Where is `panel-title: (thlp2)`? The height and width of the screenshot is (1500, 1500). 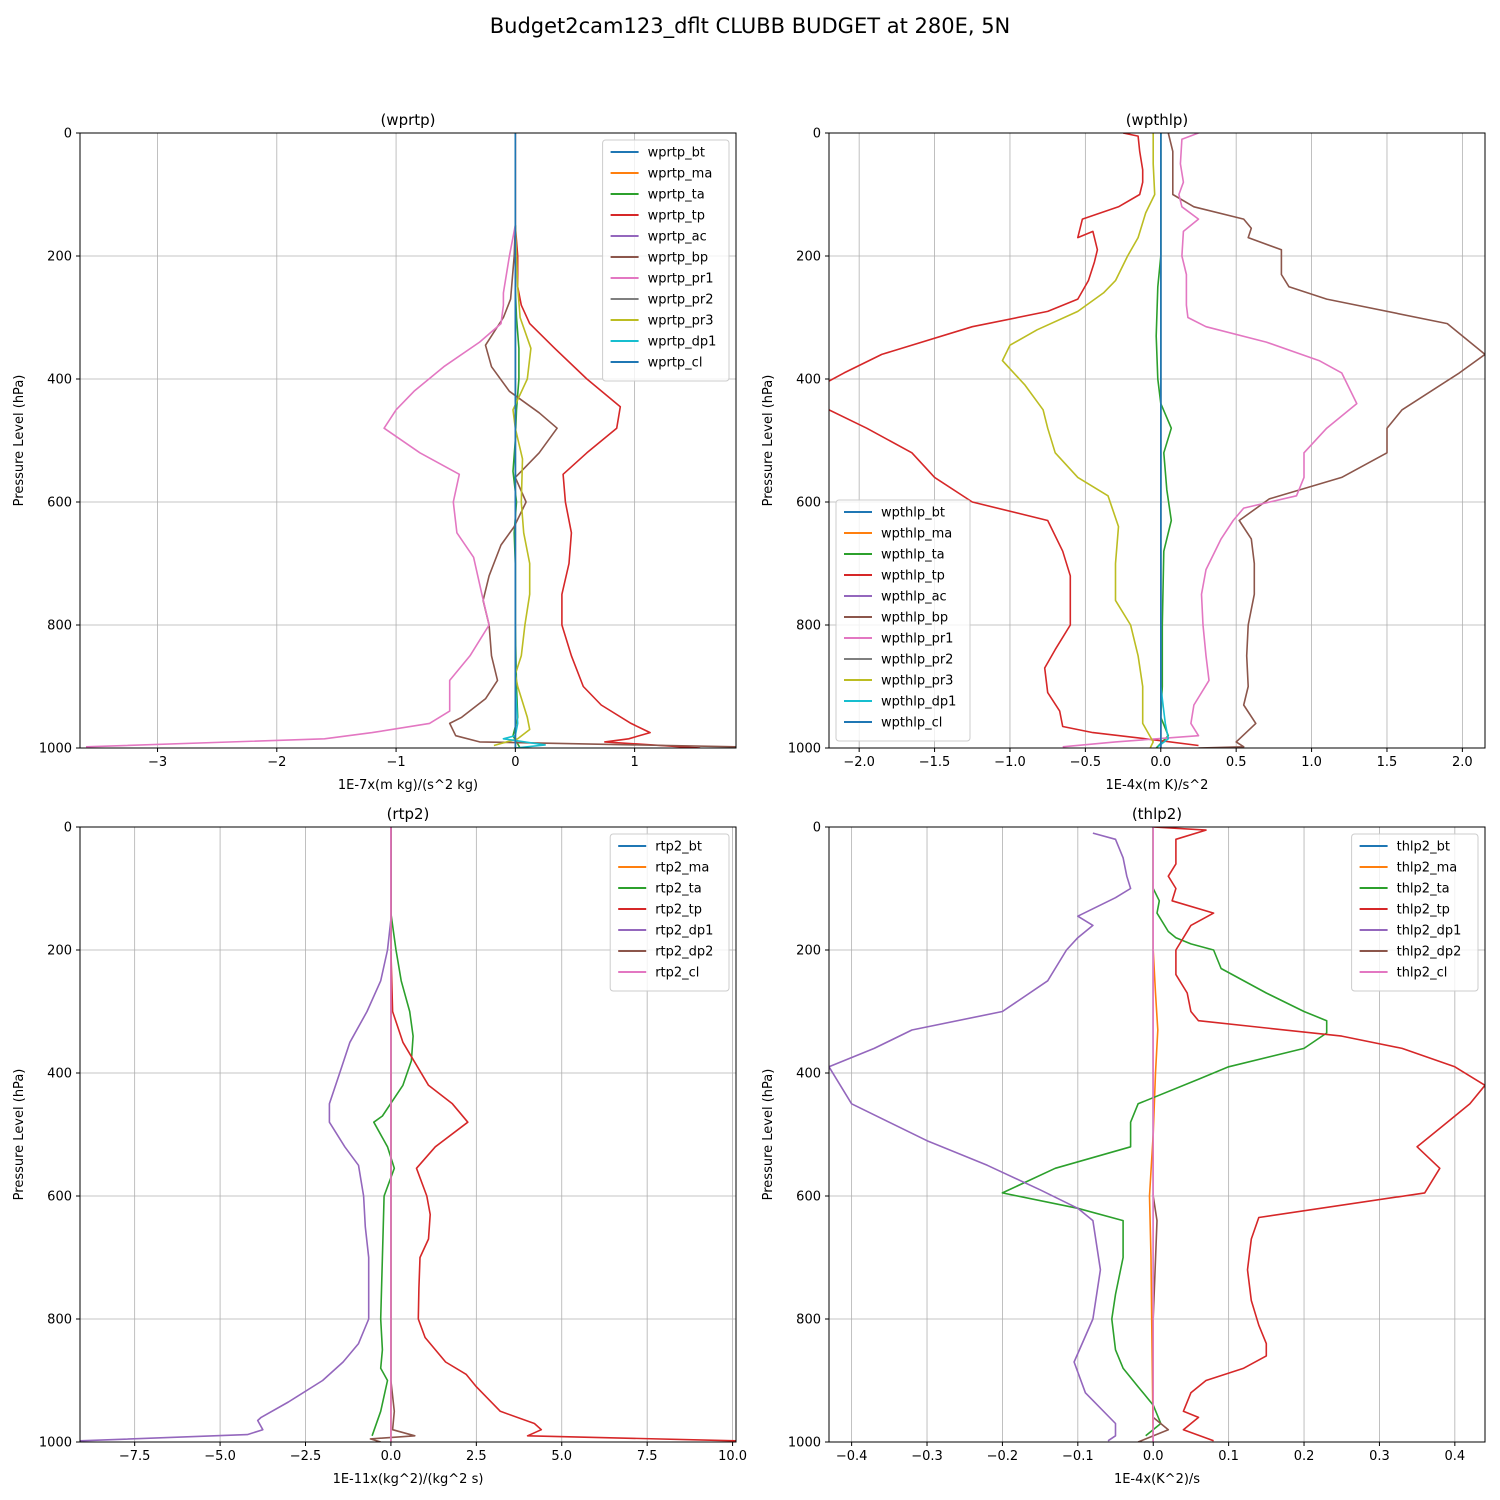
panel-title: (thlp2) is located at coordinates (1157, 814).